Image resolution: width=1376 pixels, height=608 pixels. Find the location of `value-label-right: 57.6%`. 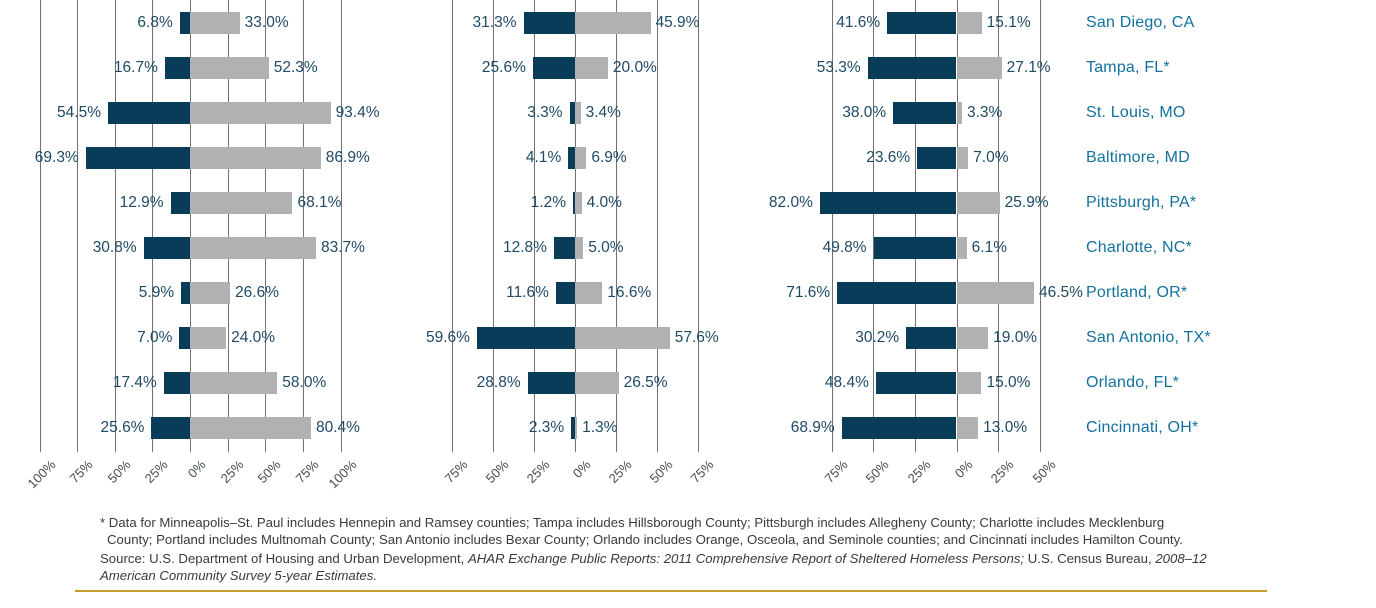

value-label-right: 57.6% is located at coordinates (696, 337).